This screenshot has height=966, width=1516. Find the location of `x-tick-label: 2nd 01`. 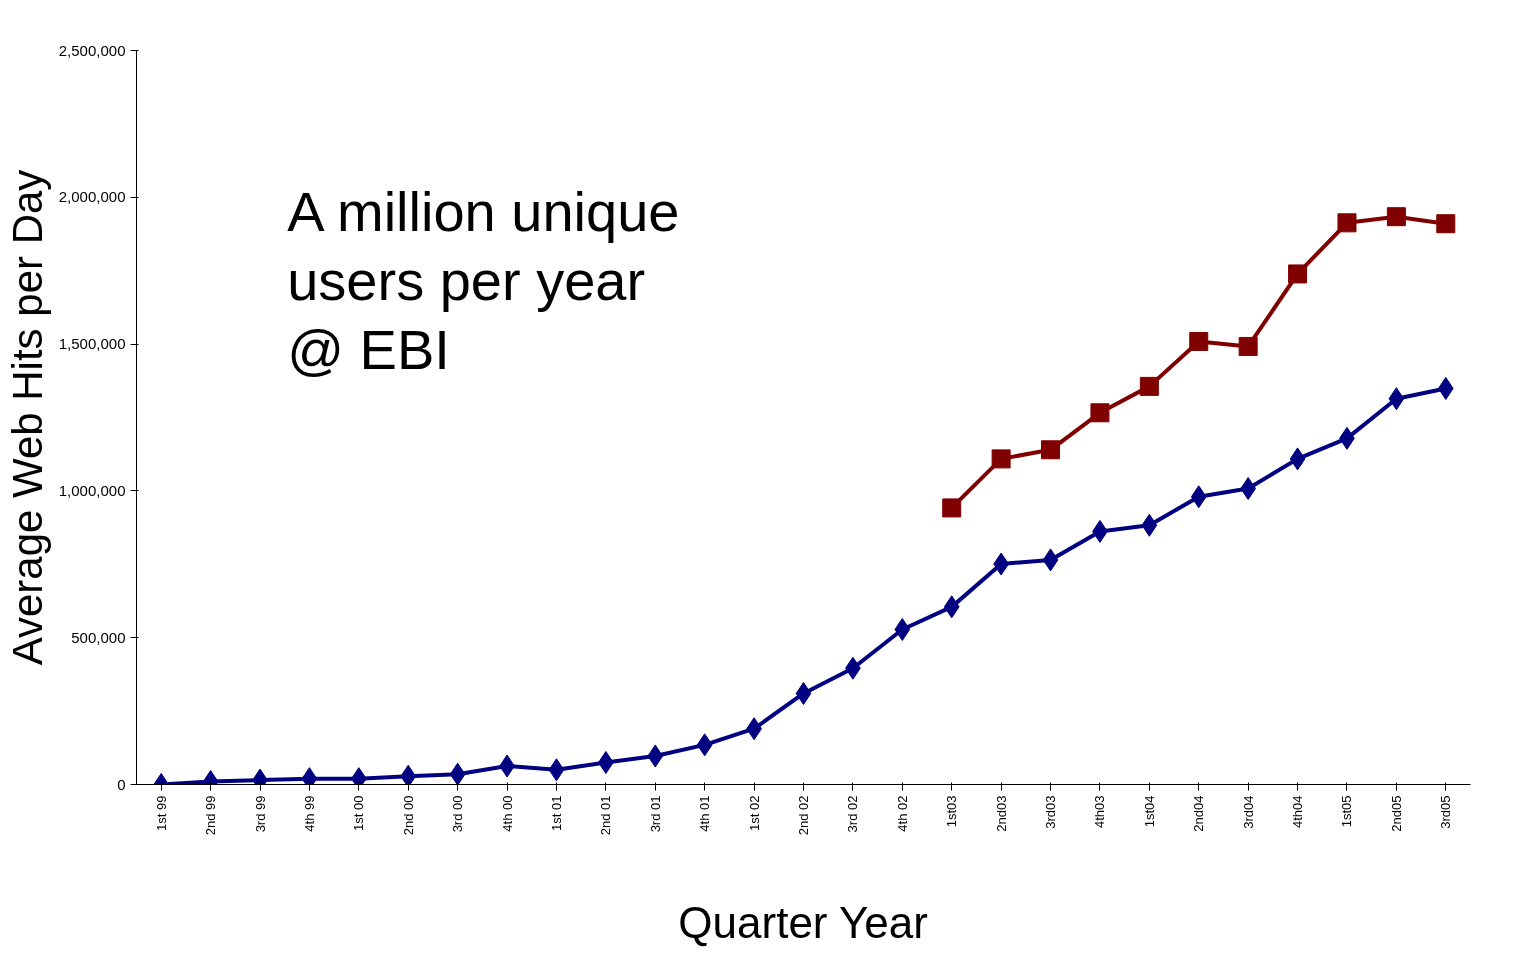

x-tick-label: 2nd 01 is located at coordinates (606, 815).